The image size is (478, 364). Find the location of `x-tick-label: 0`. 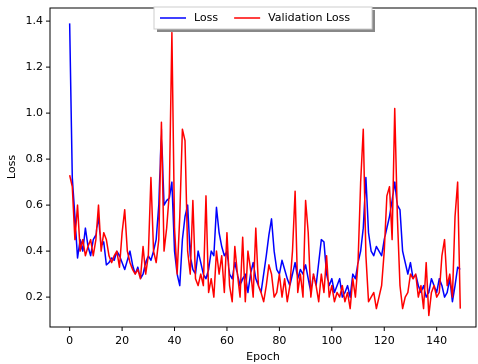

x-tick-label: 0 is located at coordinates (69, 340).